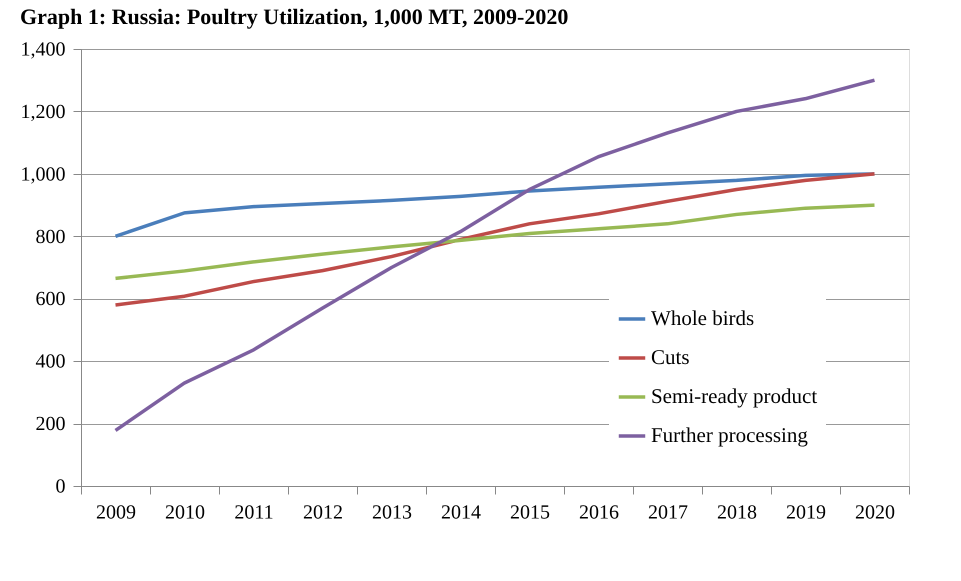 The image size is (961, 581). What do you see at coordinates (875, 513) in the screenshot?
I see `x-tick-label: 2020` at bounding box center [875, 513].